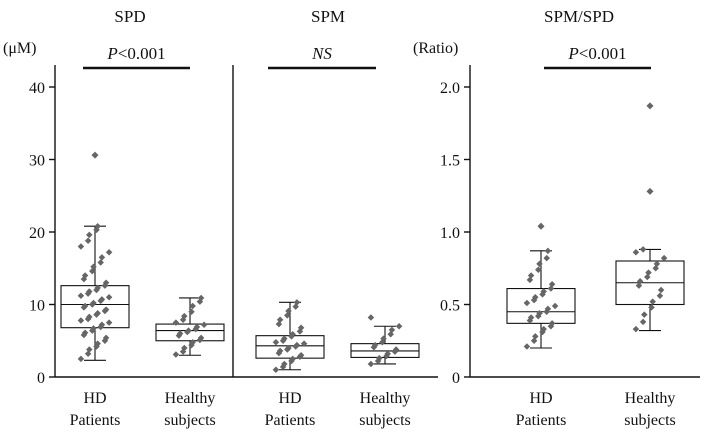 Image resolution: width=712 pixels, height=435 pixels. Describe the element at coordinates (129, 16) in the screenshot. I see `panel-title-0: SPD` at that location.